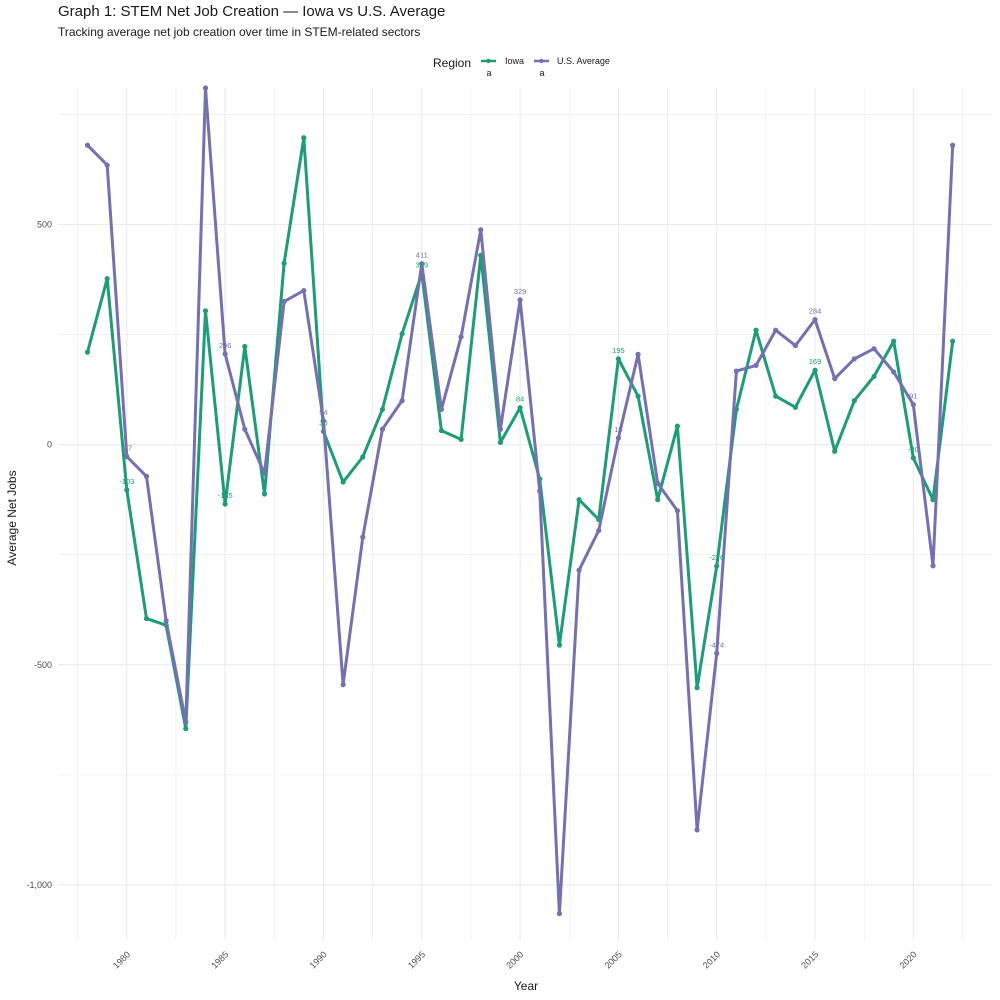 The width and height of the screenshot is (1000, 1000). What do you see at coordinates (520, 291) in the screenshot?
I see `data-label: 329` at bounding box center [520, 291].